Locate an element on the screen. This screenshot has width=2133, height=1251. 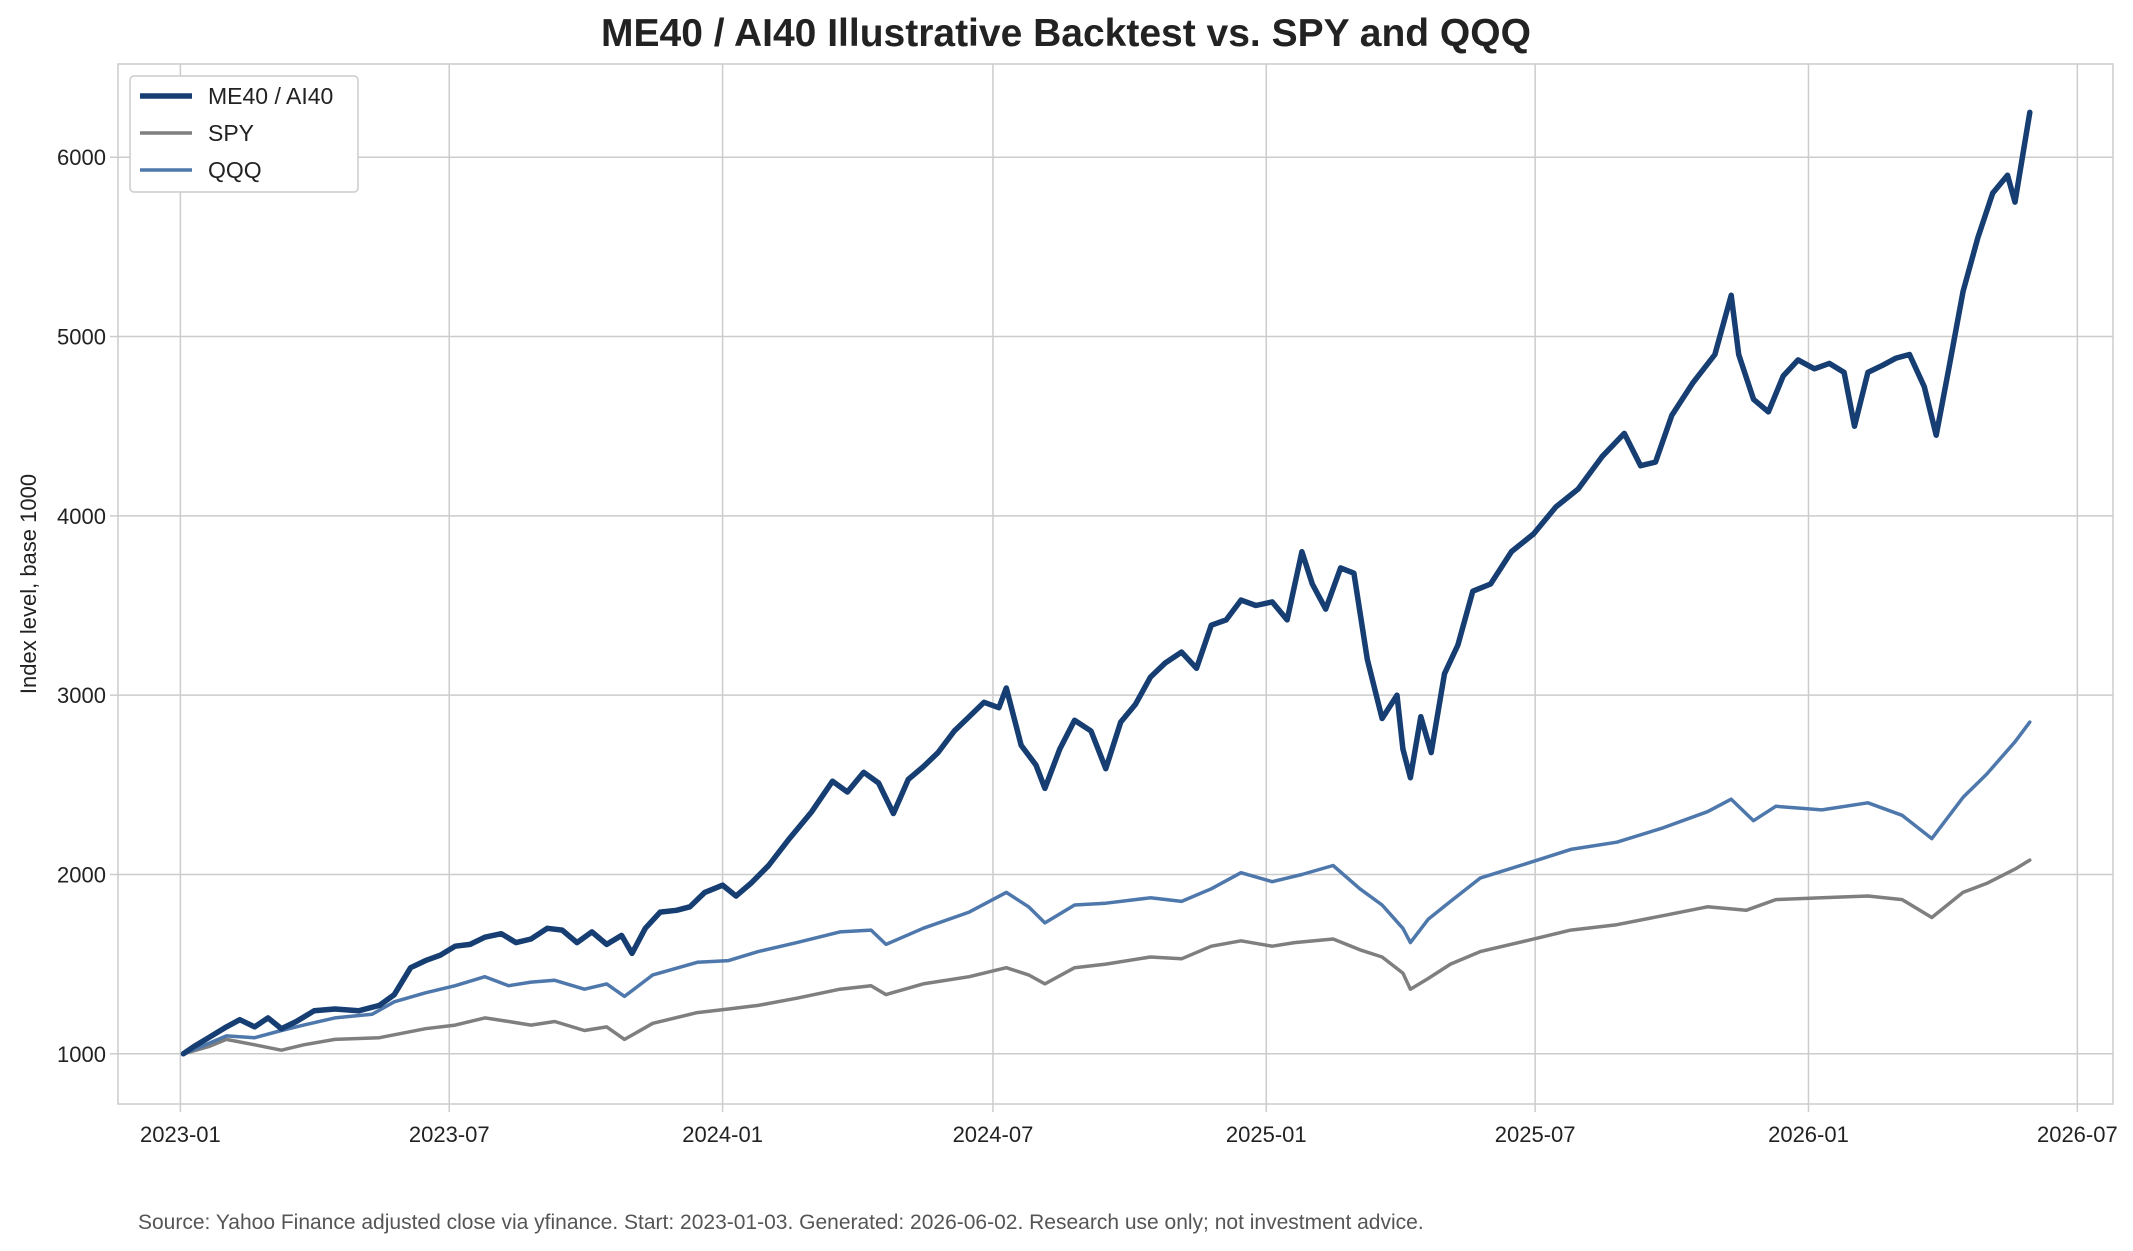
legend-box is located at coordinates (244, 134).